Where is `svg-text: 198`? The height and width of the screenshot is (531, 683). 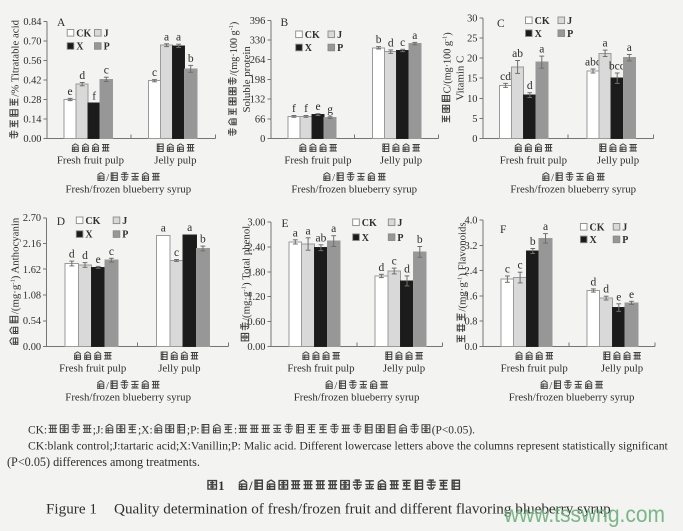
svg-text: 198 is located at coordinates (258, 80).